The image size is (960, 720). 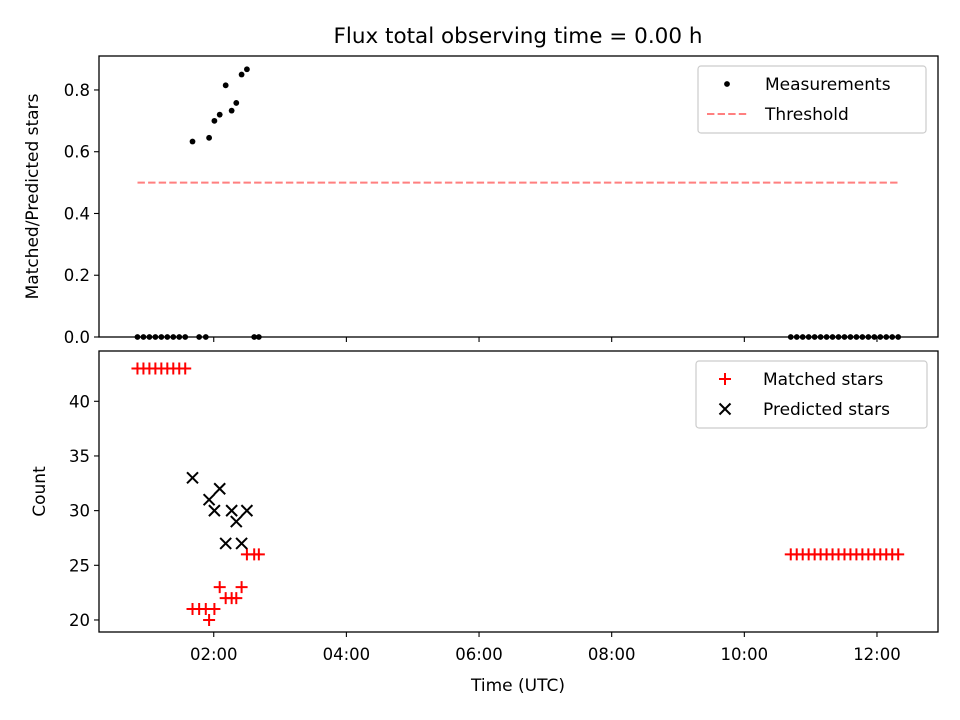 What do you see at coordinates (79, 620) in the screenshot?
I see `y-tick-label: 20` at bounding box center [79, 620].